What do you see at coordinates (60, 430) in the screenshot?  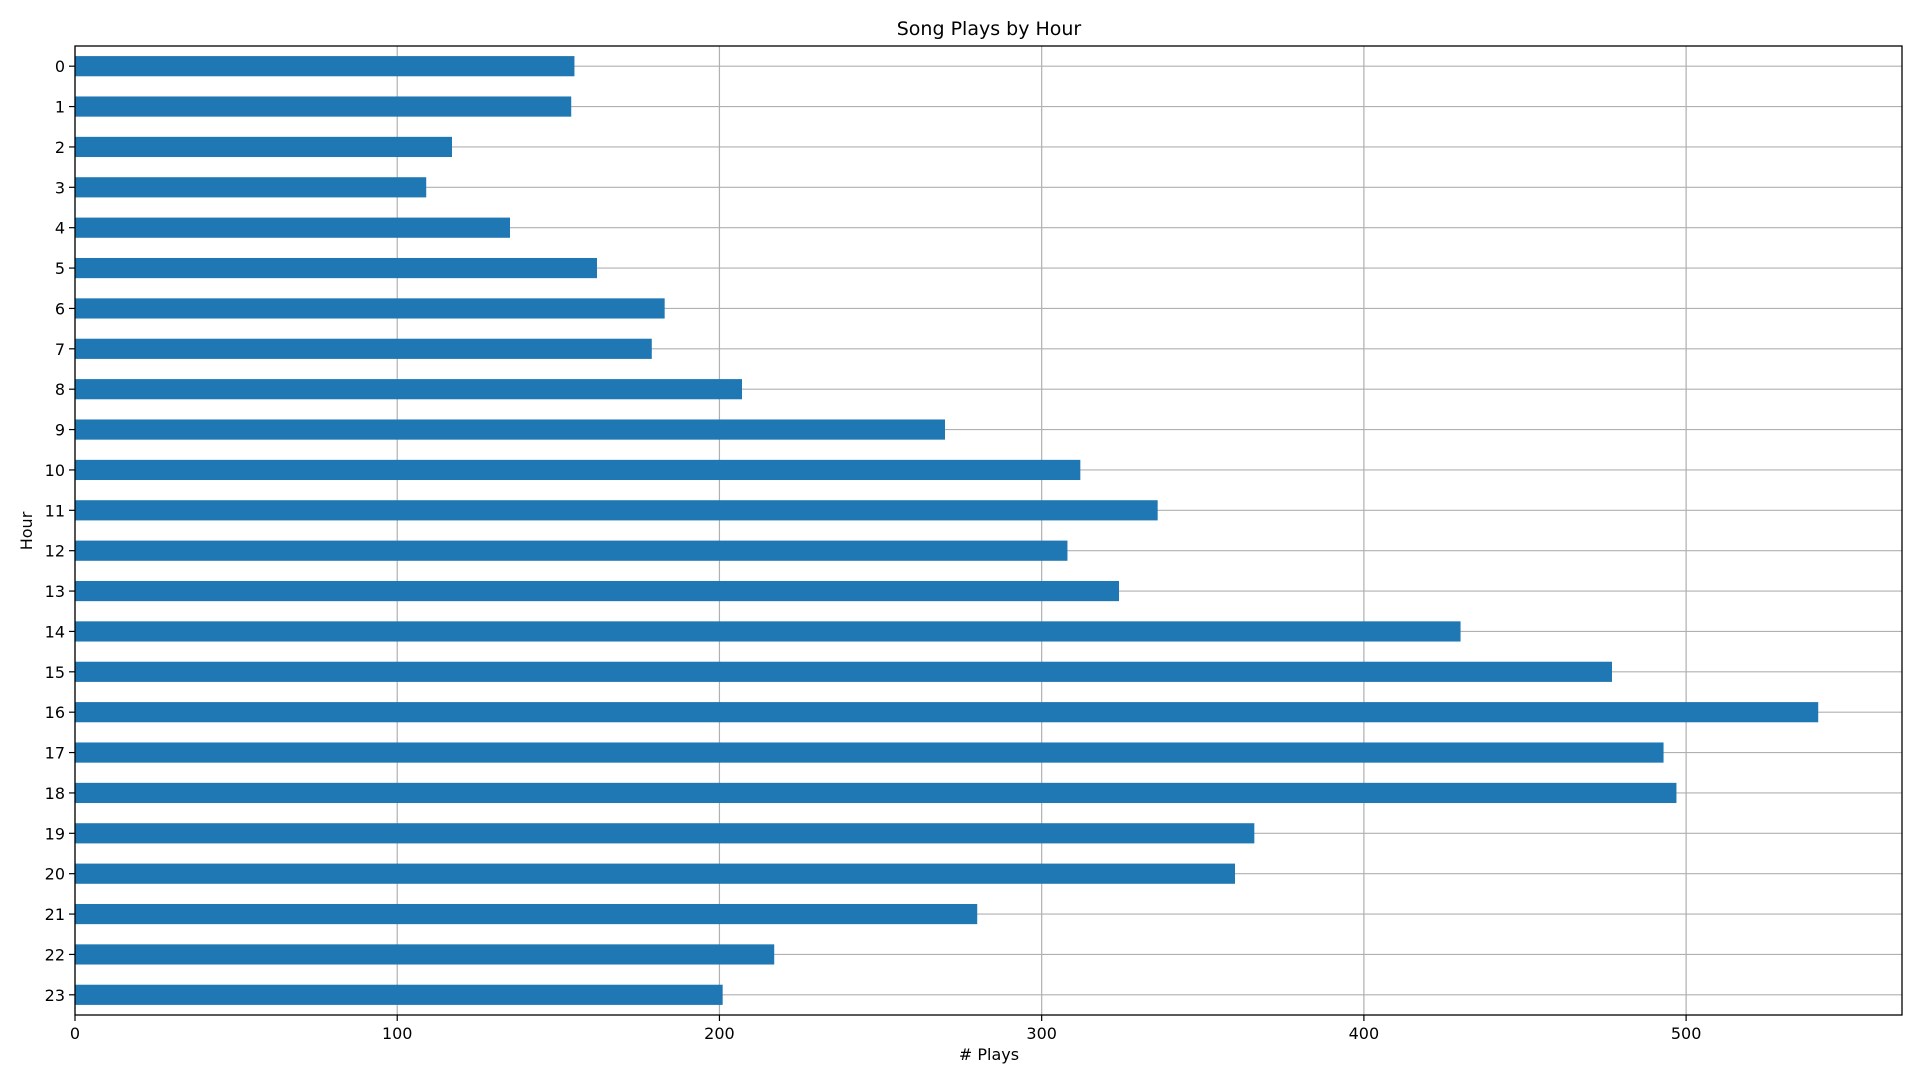 I see `y-tick-label: 9` at bounding box center [60, 430].